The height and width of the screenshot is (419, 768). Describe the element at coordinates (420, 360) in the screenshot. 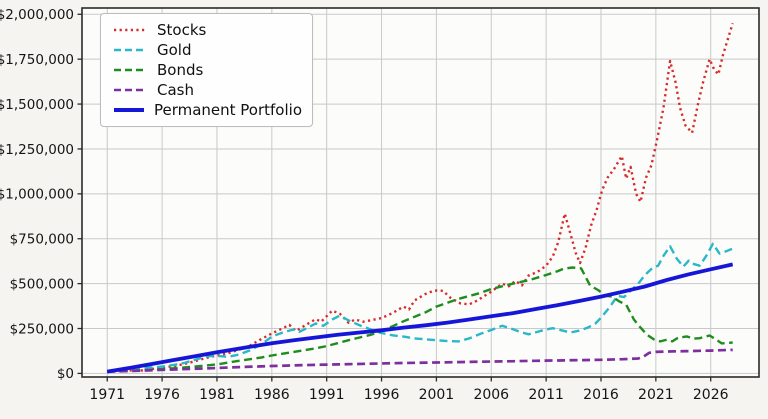

I see `series-cash` at that location.